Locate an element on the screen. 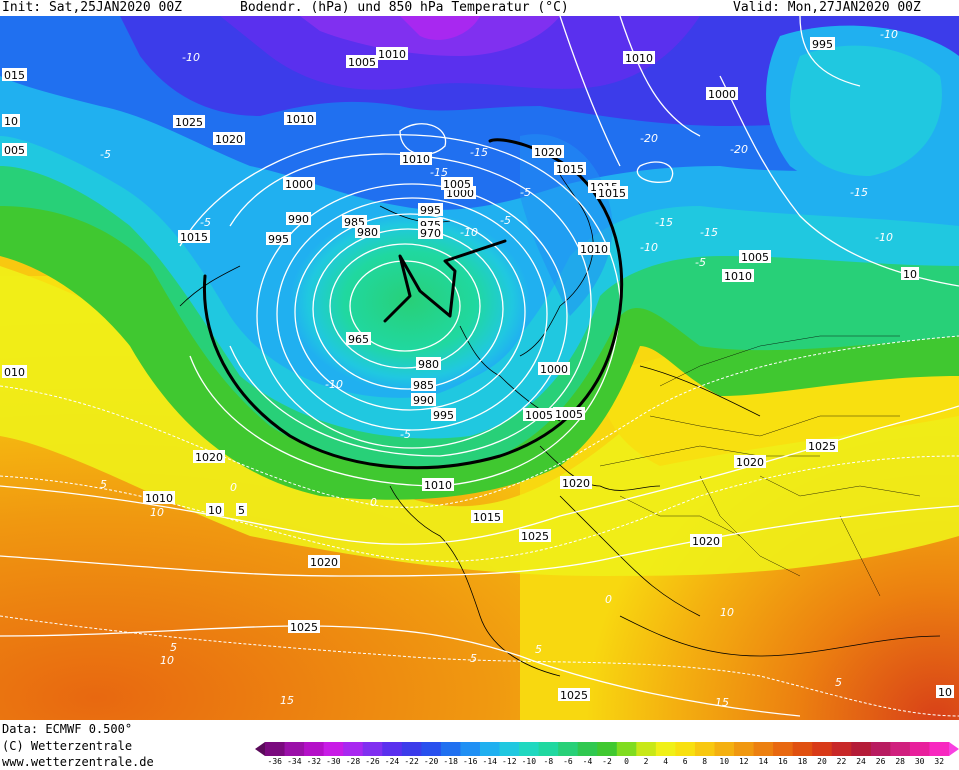  isobar-label: 1015 is located at coordinates (487, 517).